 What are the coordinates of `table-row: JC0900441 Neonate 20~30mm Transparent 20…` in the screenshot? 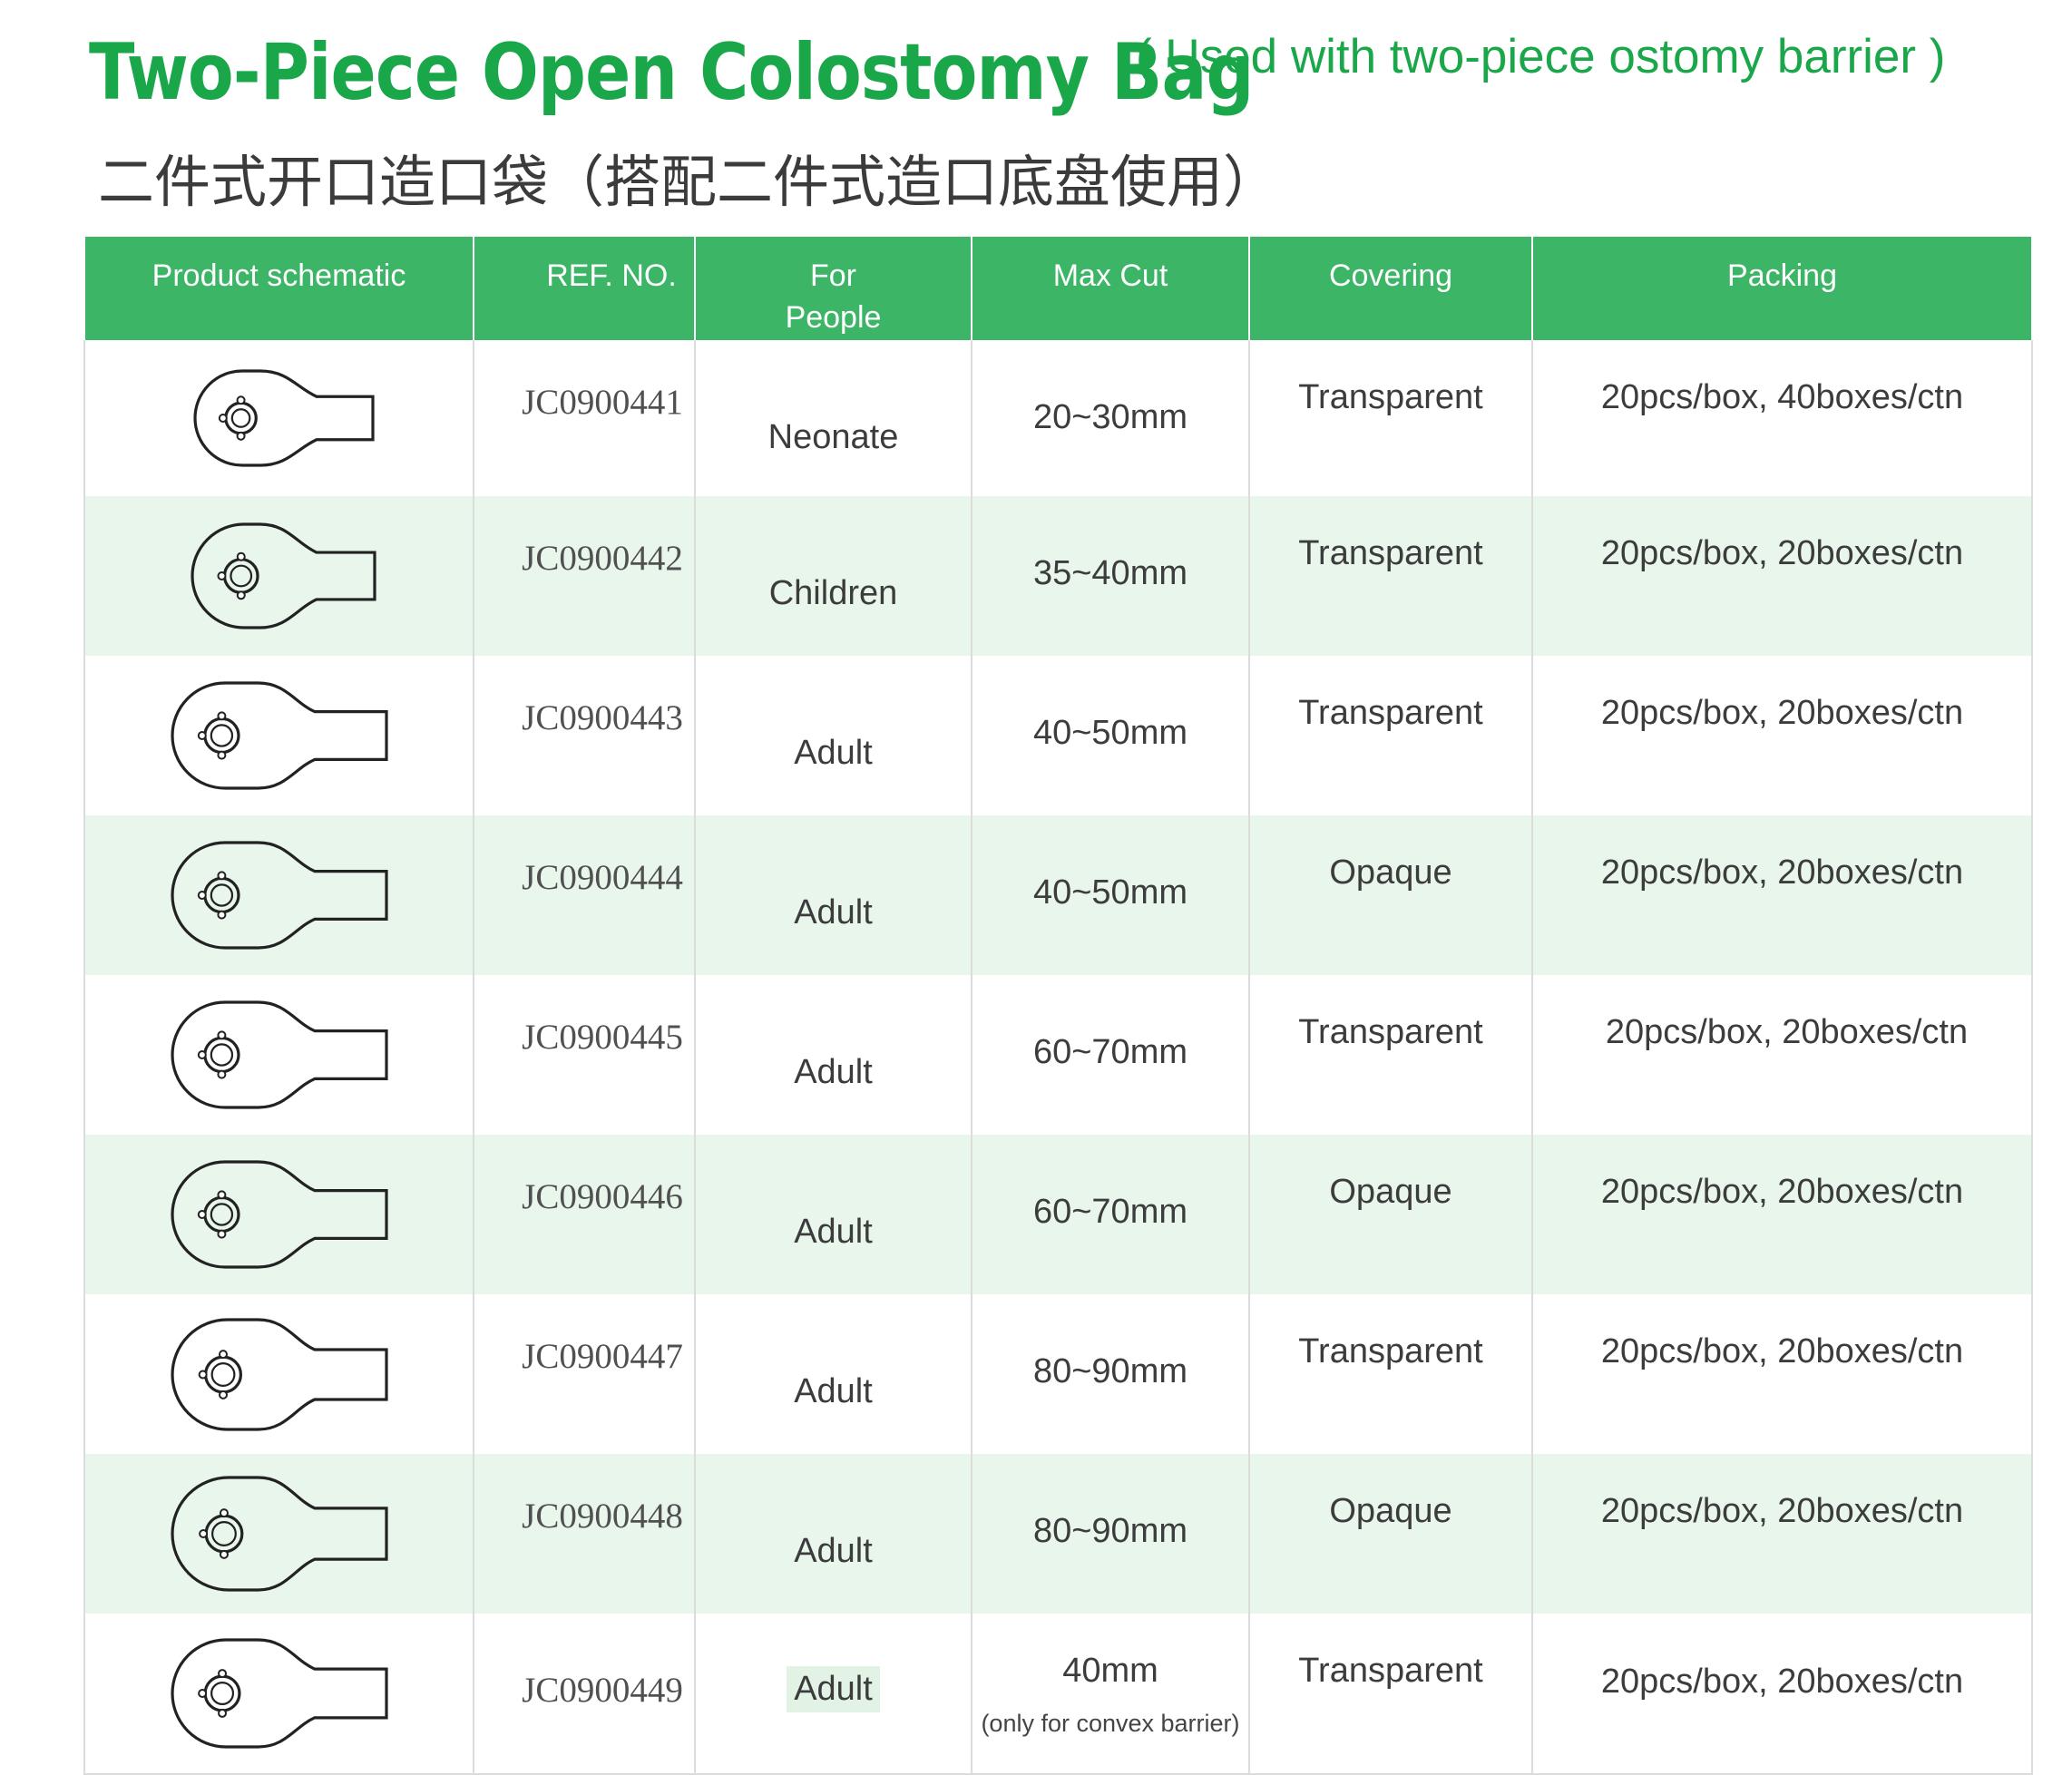 It's located at (1058, 418).